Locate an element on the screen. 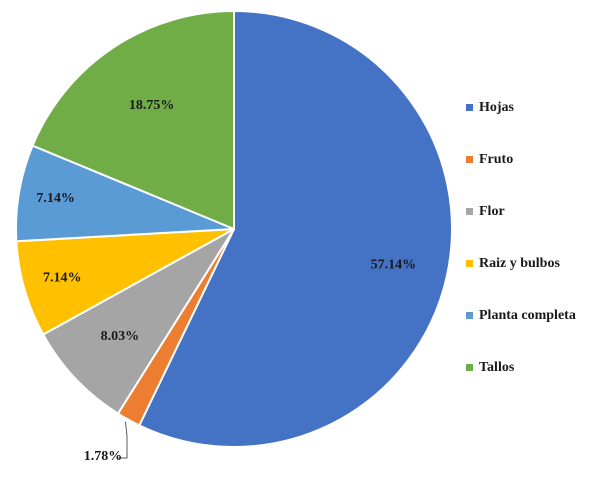 Image resolution: width=602 pixels, height=477 pixels. legend-swatch-flor is located at coordinates (469, 211).